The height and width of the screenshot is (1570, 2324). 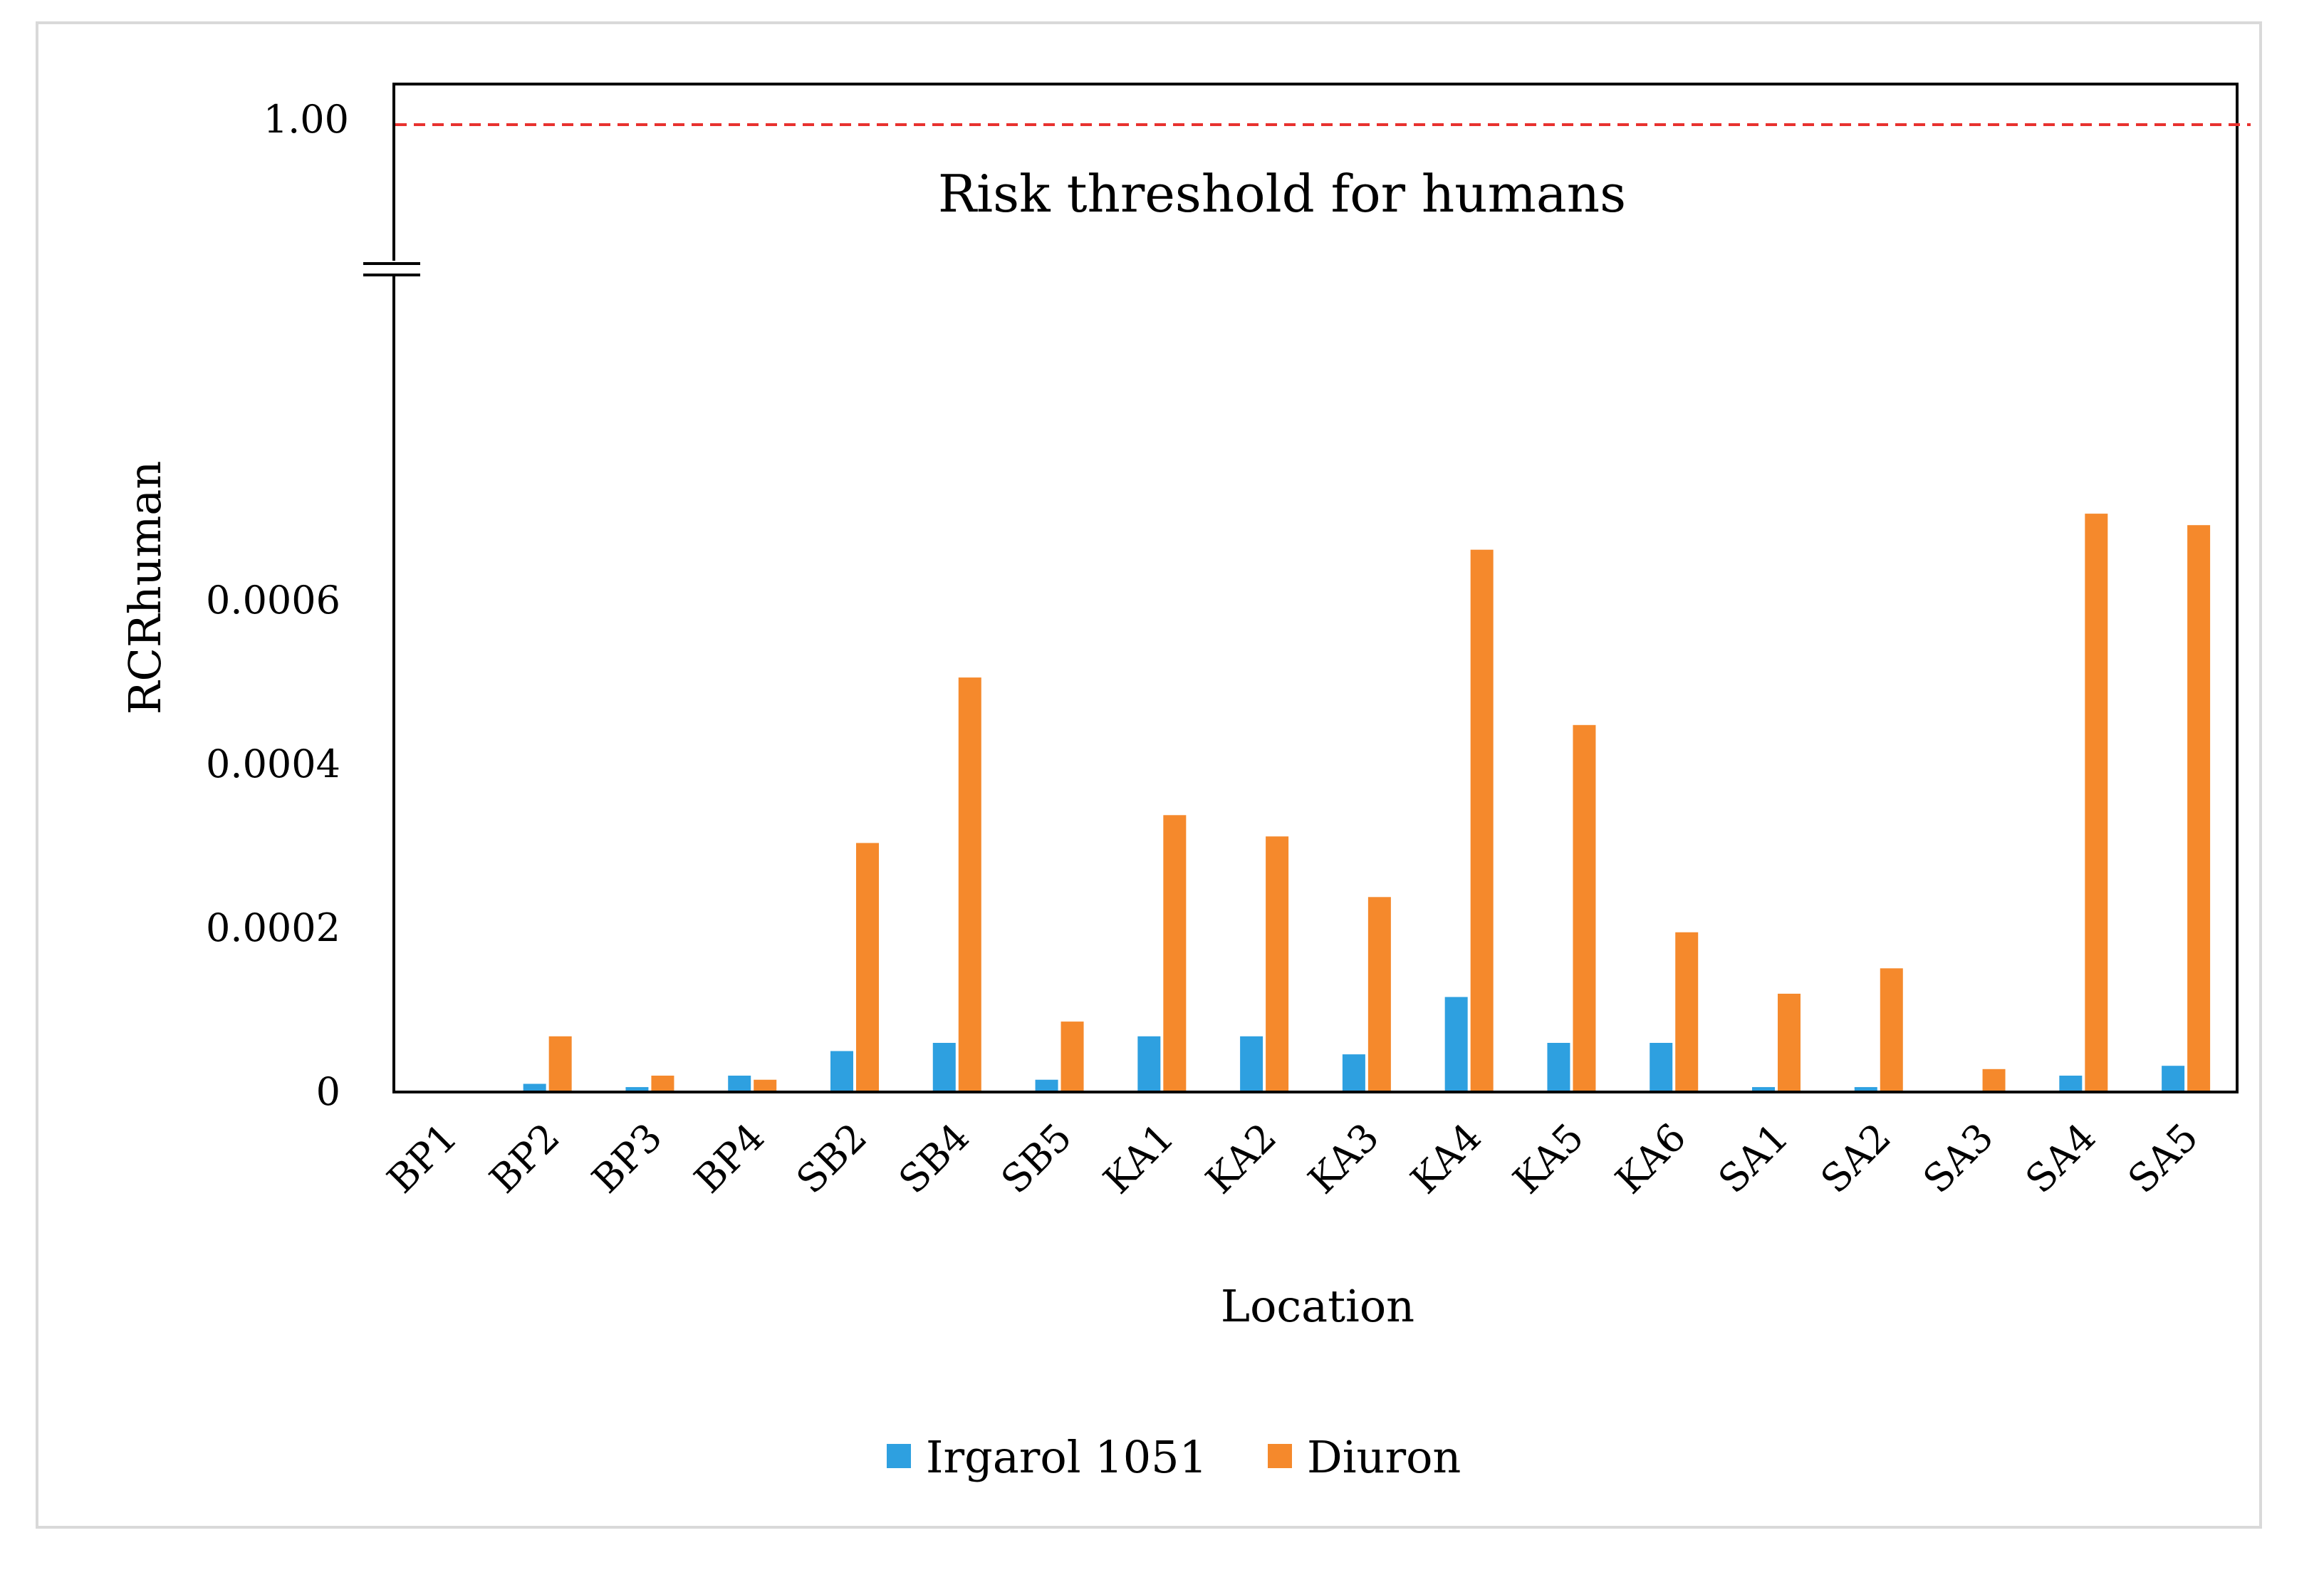 I want to click on x-tick-label: SB4, so click(x=934, y=1158).